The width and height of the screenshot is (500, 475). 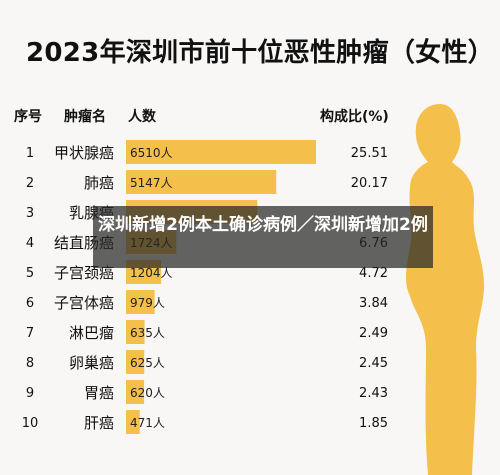 What do you see at coordinates (151, 153) in the screenshot?
I see `value-label: 6510人` at bounding box center [151, 153].